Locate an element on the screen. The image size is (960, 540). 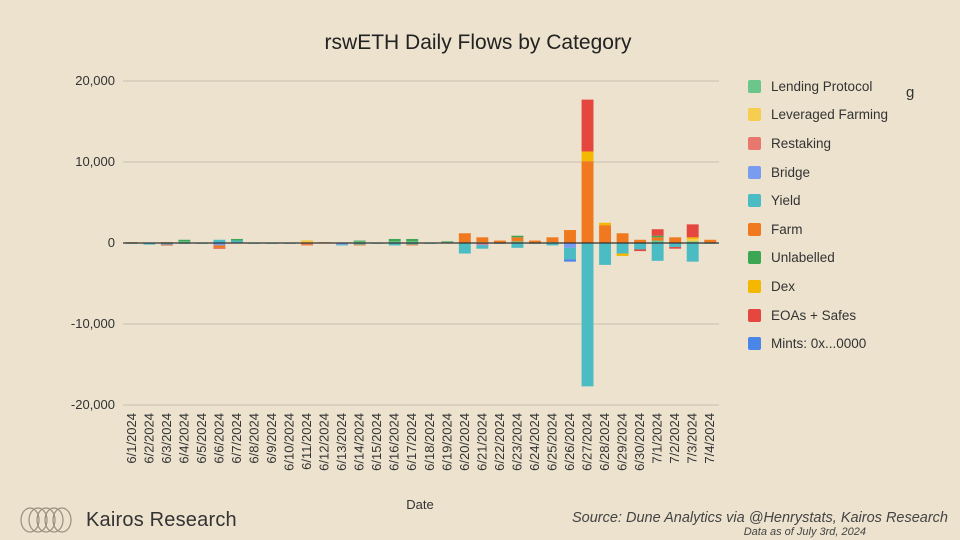
legend-label: Mints: 0x...0000 is located at coordinates (819, 344).